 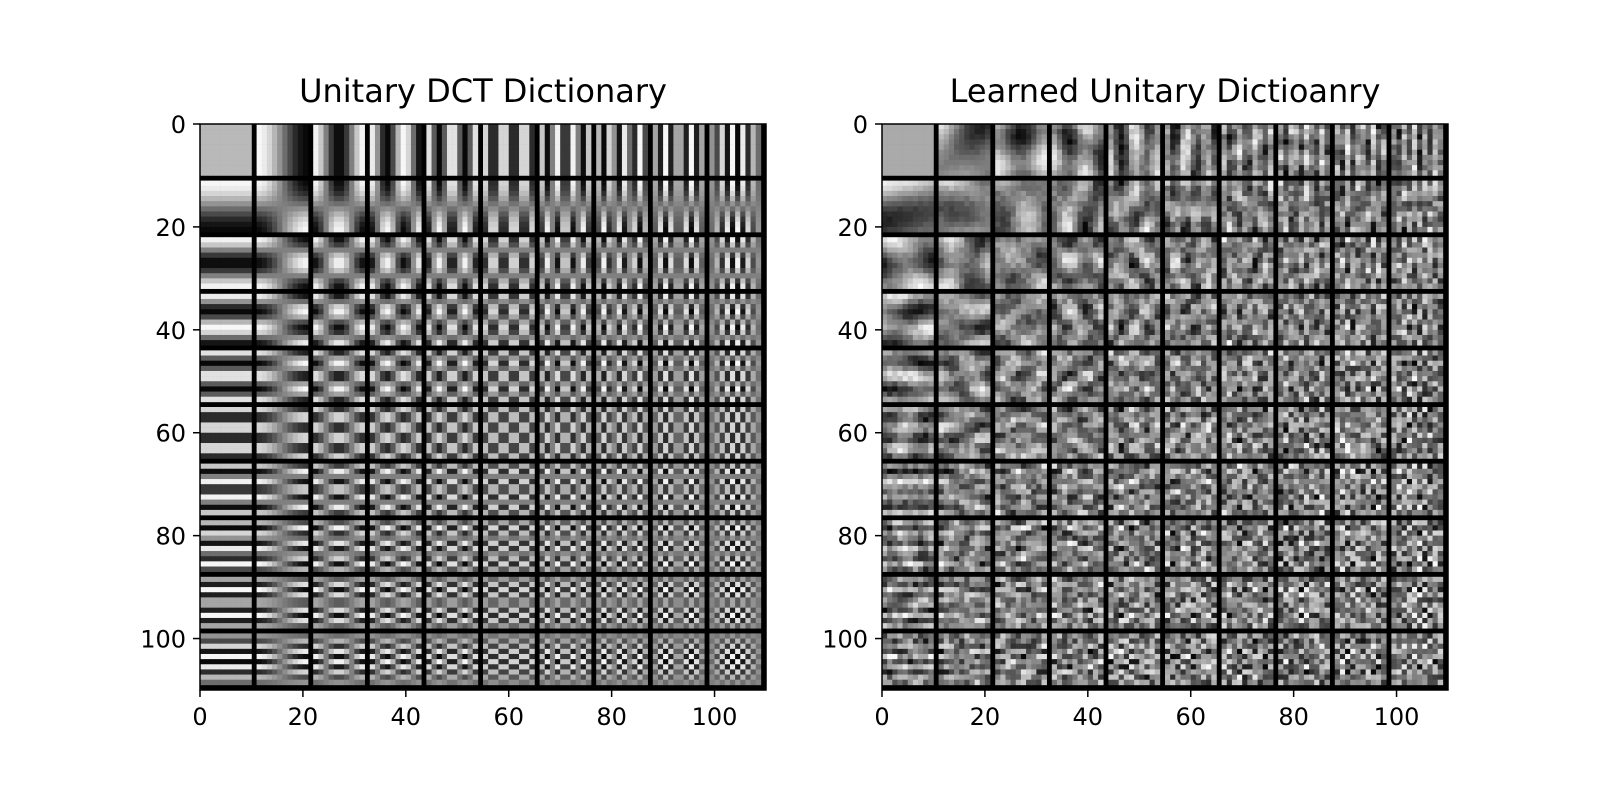 I want to click on x-tick-label: 80, so click(x=1293, y=717).